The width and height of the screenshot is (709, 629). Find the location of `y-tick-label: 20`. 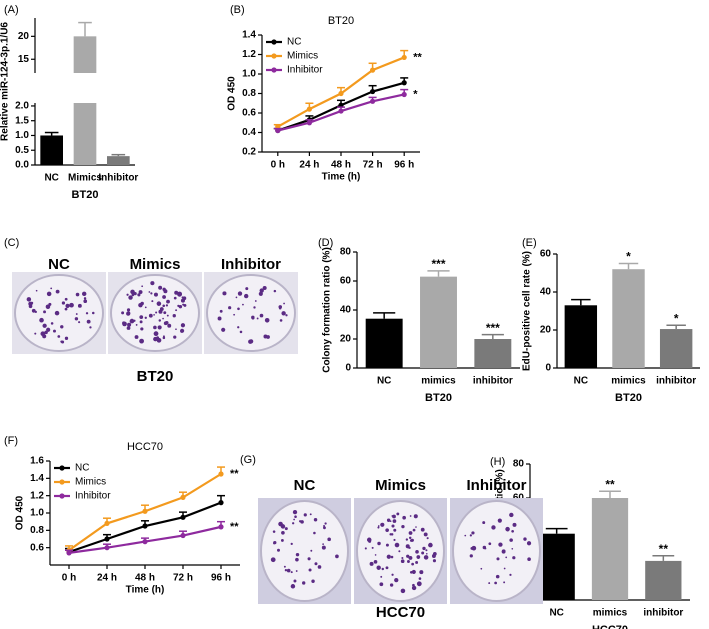

y-tick-label: 20 is located at coordinates (546, 330).